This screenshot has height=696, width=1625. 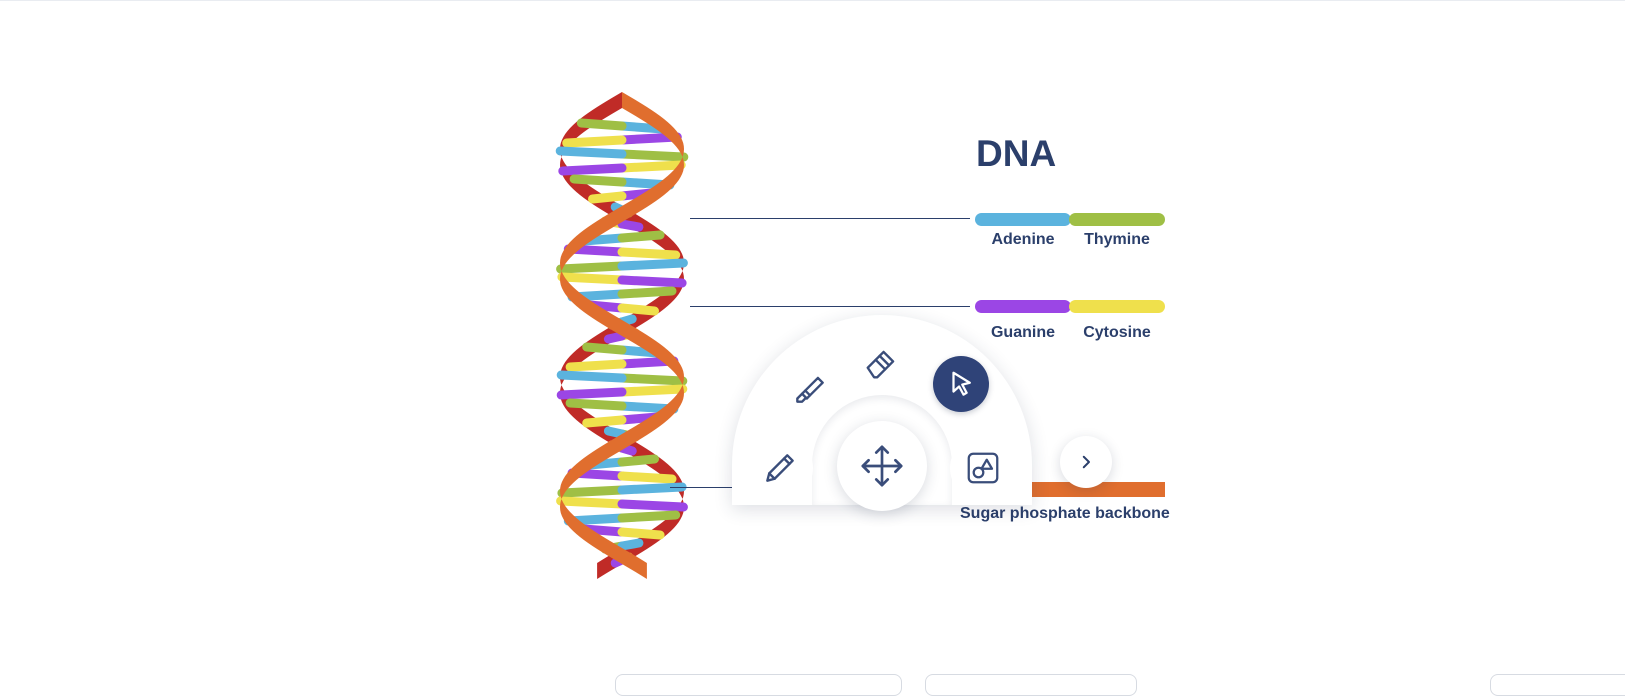 What do you see at coordinates (830, 306) in the screenshot?
I see `leader-line-guanine-cytosine` at bounding box center [830, 306].